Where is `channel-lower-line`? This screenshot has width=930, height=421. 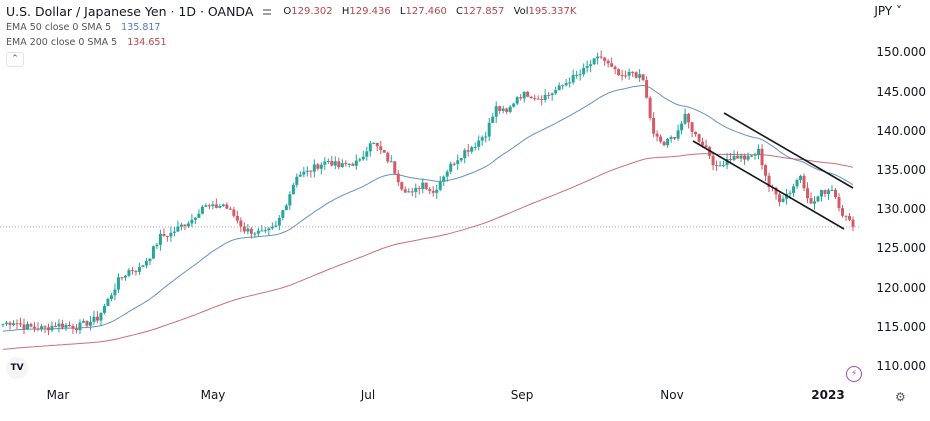
channel-lower-line is located at coordinates (768, 185).